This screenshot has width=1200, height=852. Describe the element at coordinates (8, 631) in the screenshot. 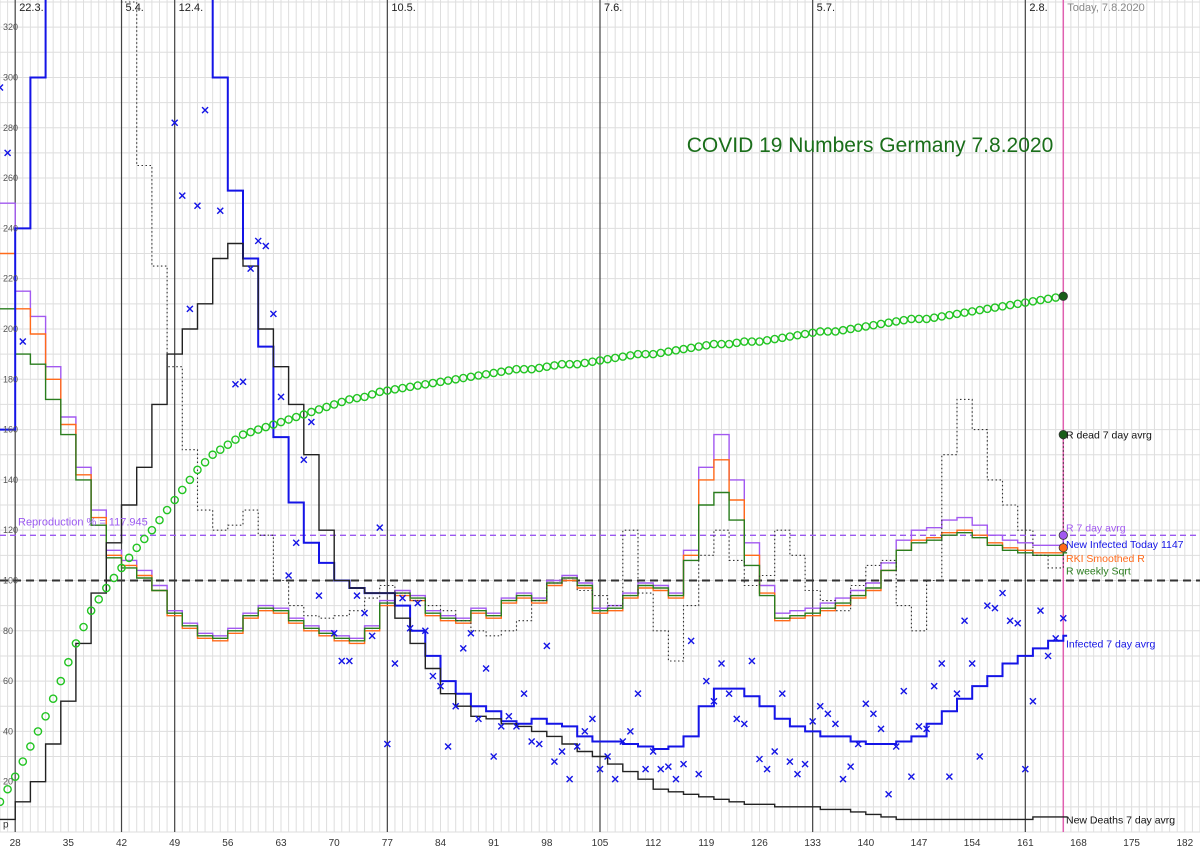

I see `y-tick-label: 80` at that location.